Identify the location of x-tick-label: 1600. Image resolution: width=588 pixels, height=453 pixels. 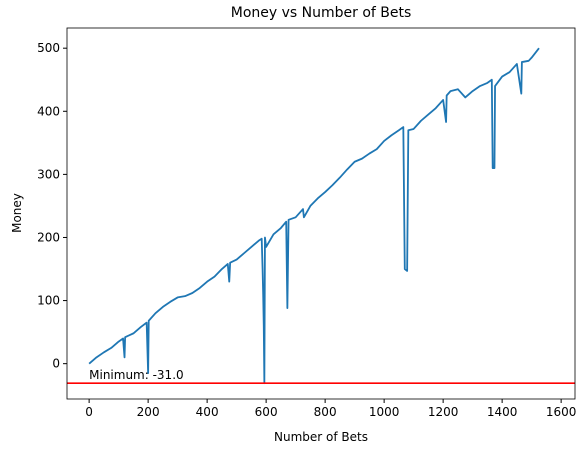
(561, 412).